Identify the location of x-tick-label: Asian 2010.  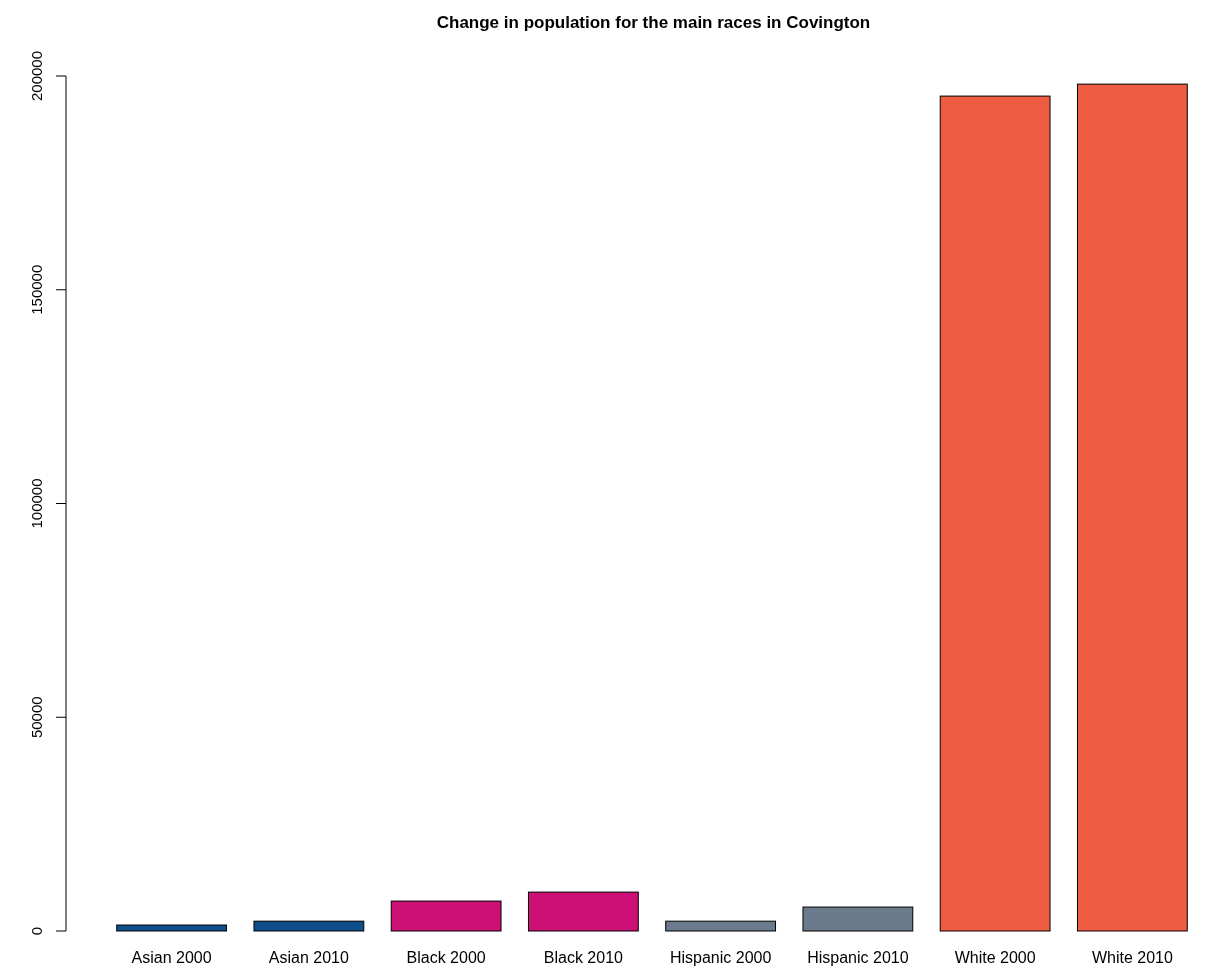
(309, 957).